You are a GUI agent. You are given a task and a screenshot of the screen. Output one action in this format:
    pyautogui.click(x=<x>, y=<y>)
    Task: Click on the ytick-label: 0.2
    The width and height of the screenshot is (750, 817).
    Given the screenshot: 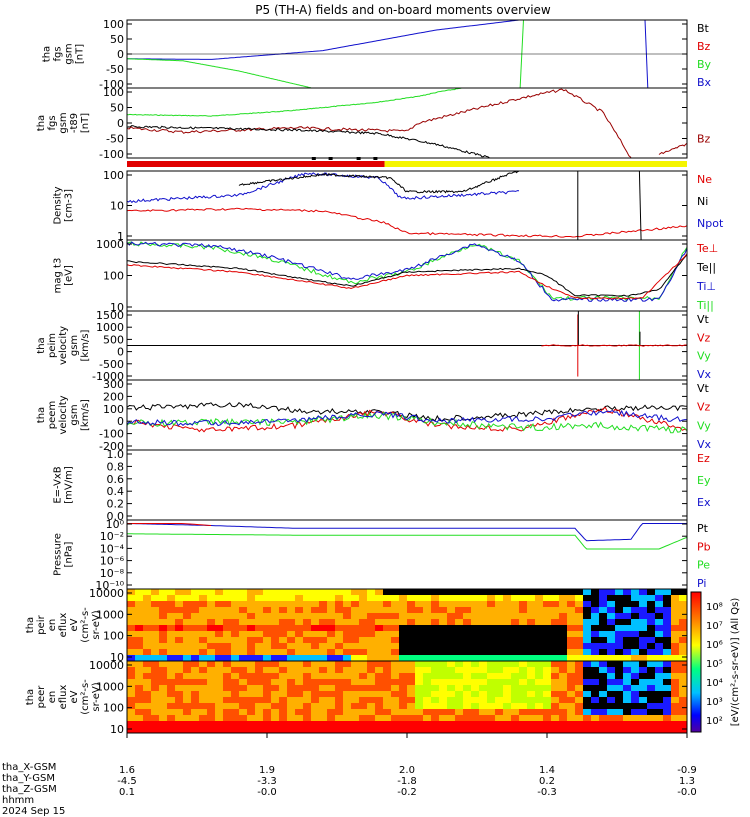 What is the action you would take?
    pyautogui.click(x=116, y=504)
    